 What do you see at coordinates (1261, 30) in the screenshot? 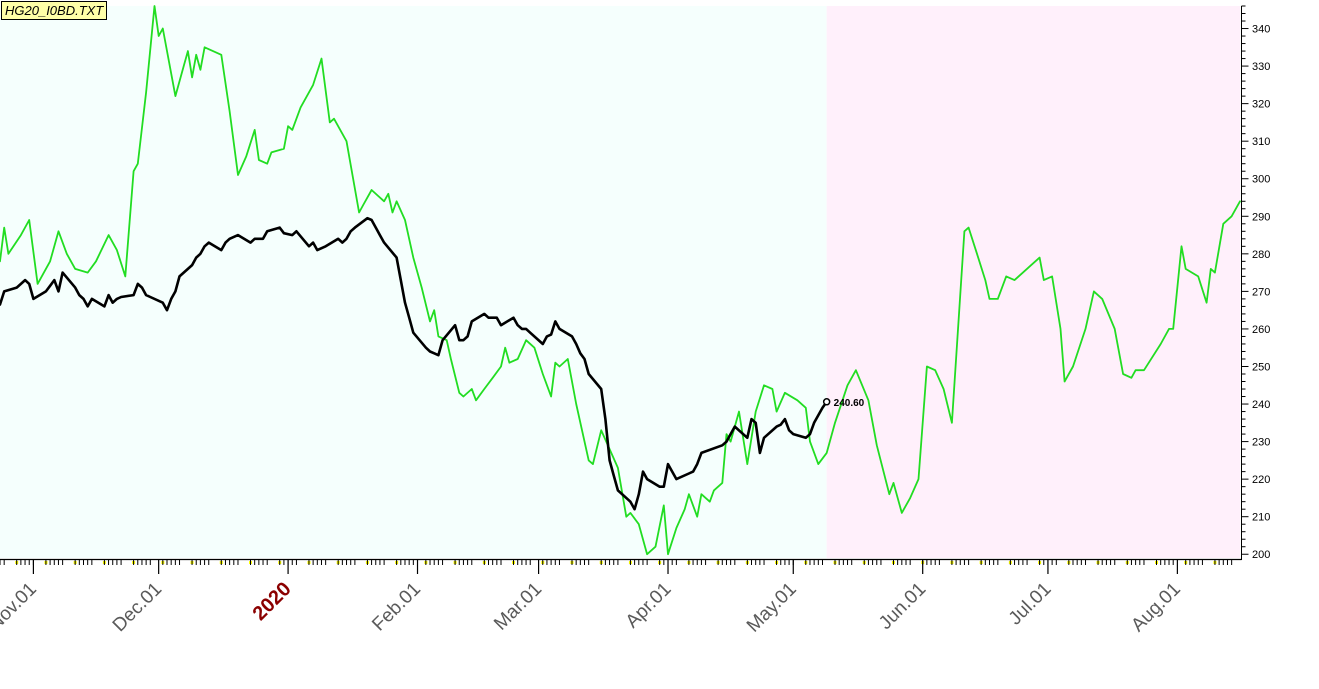
I see `y-tick-label: 340` at bounding box center [1261, 30].